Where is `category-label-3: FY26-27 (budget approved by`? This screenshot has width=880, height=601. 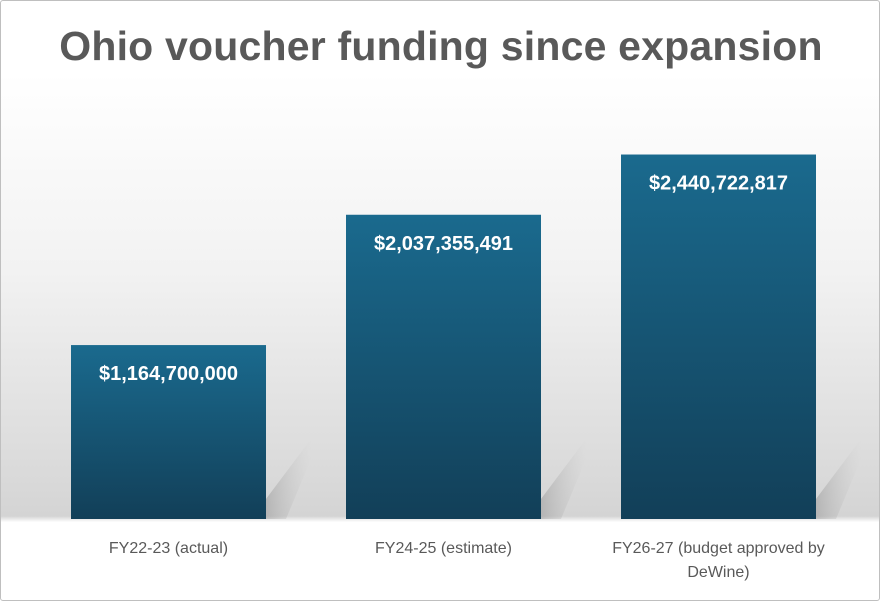
category-label-3: FY26-27 (budget approved by is located at coordinates (718, 548).